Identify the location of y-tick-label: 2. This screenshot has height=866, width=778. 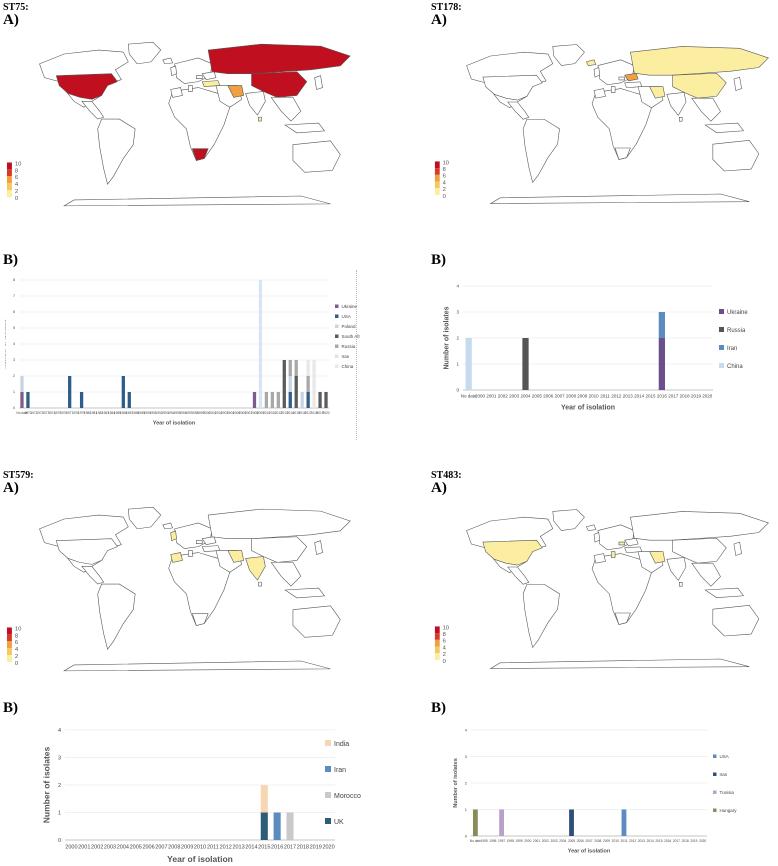
(14, 376).